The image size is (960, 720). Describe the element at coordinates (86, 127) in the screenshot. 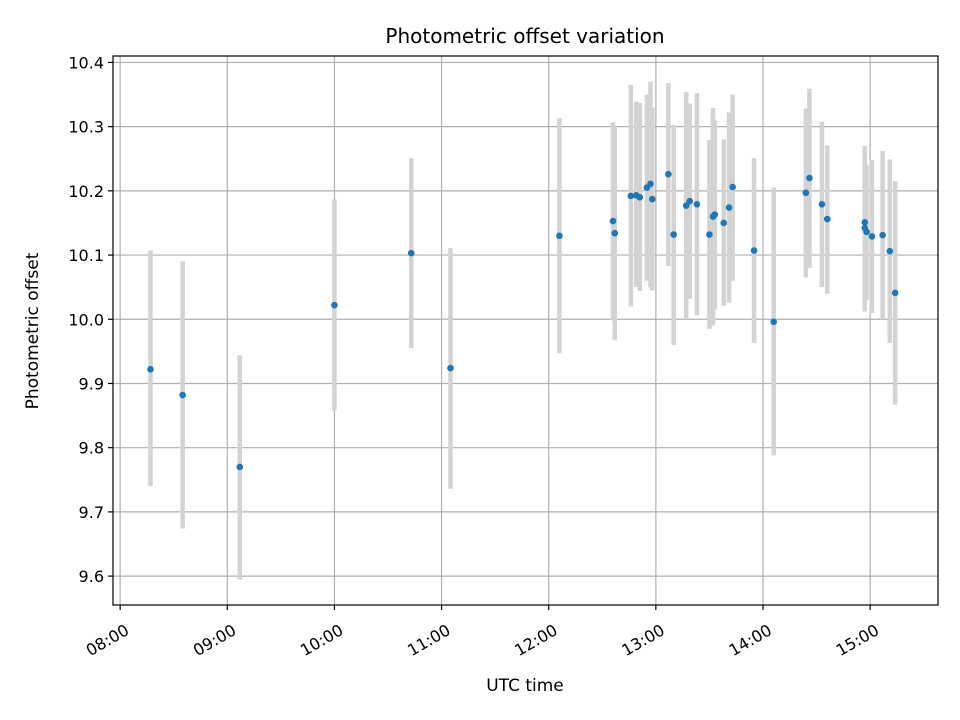

I see `y-tick-label: 10.3` at that location.